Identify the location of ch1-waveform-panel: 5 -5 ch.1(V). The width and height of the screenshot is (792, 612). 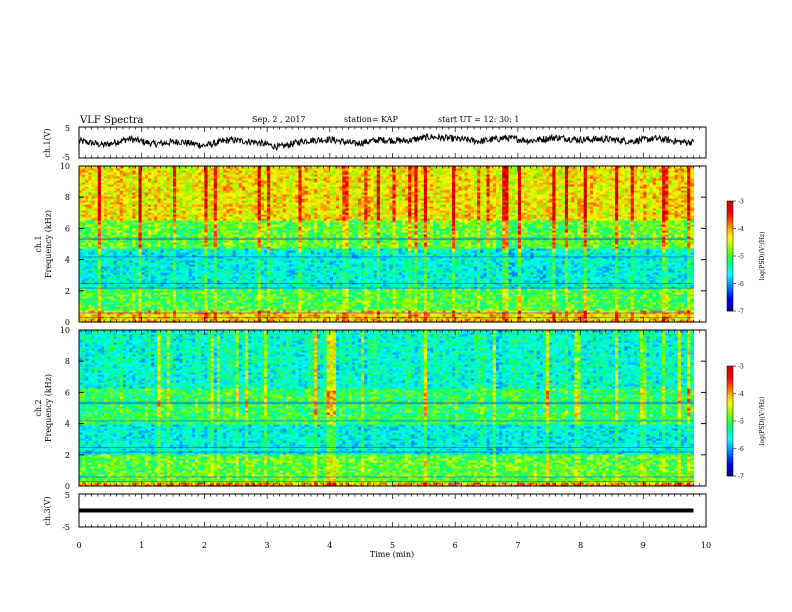
(374, 143).